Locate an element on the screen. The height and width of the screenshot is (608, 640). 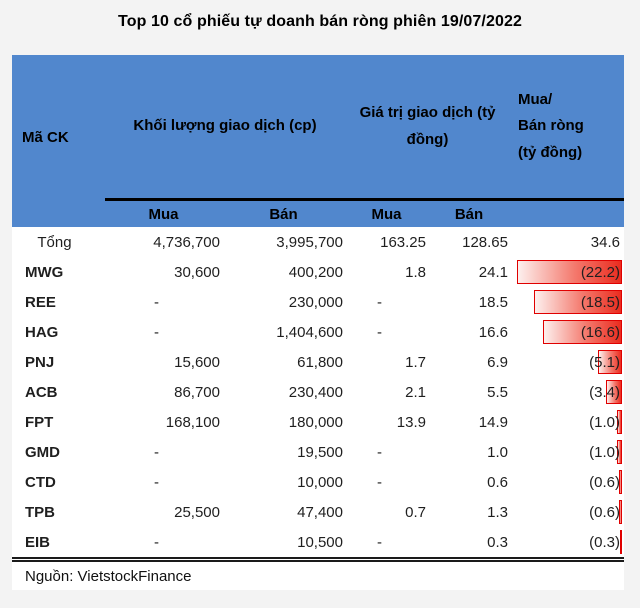
net-value: (18.5) is located at coordinates (600, 302).